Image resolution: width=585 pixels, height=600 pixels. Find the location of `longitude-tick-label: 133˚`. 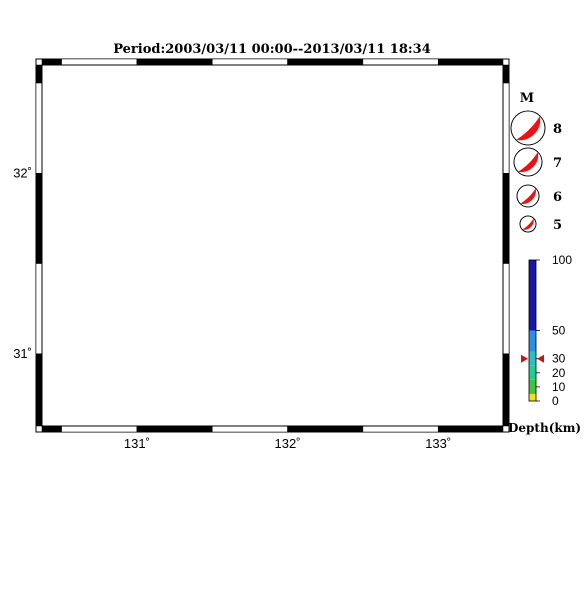

longitude-tick-label: 133˚ is located at coordinates (438, 443).